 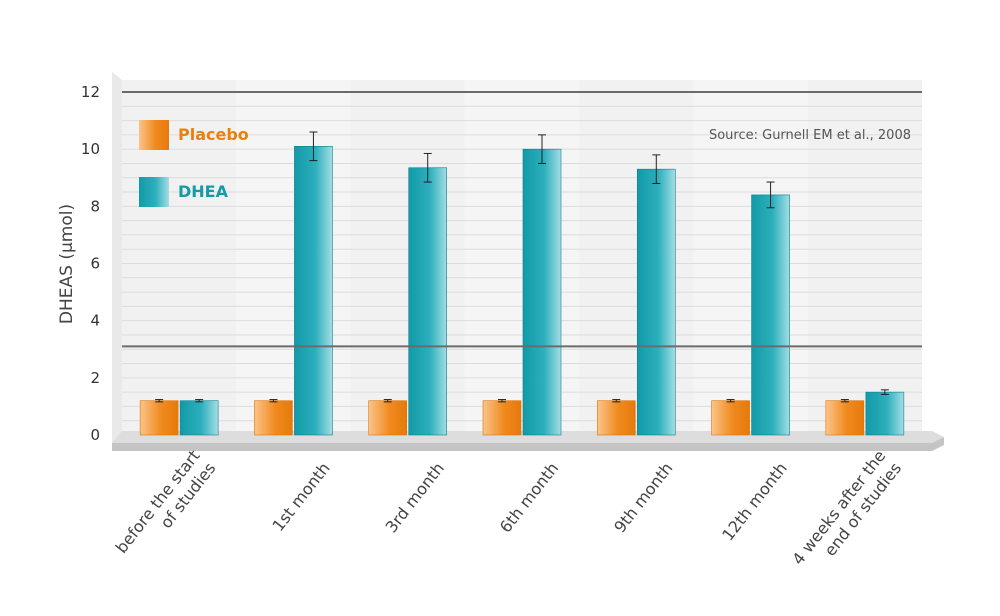 What do you see at coordinates (154, 135) in the screenshot?
I see `legend-swatch-placebo` at bounding box center [154, 135].